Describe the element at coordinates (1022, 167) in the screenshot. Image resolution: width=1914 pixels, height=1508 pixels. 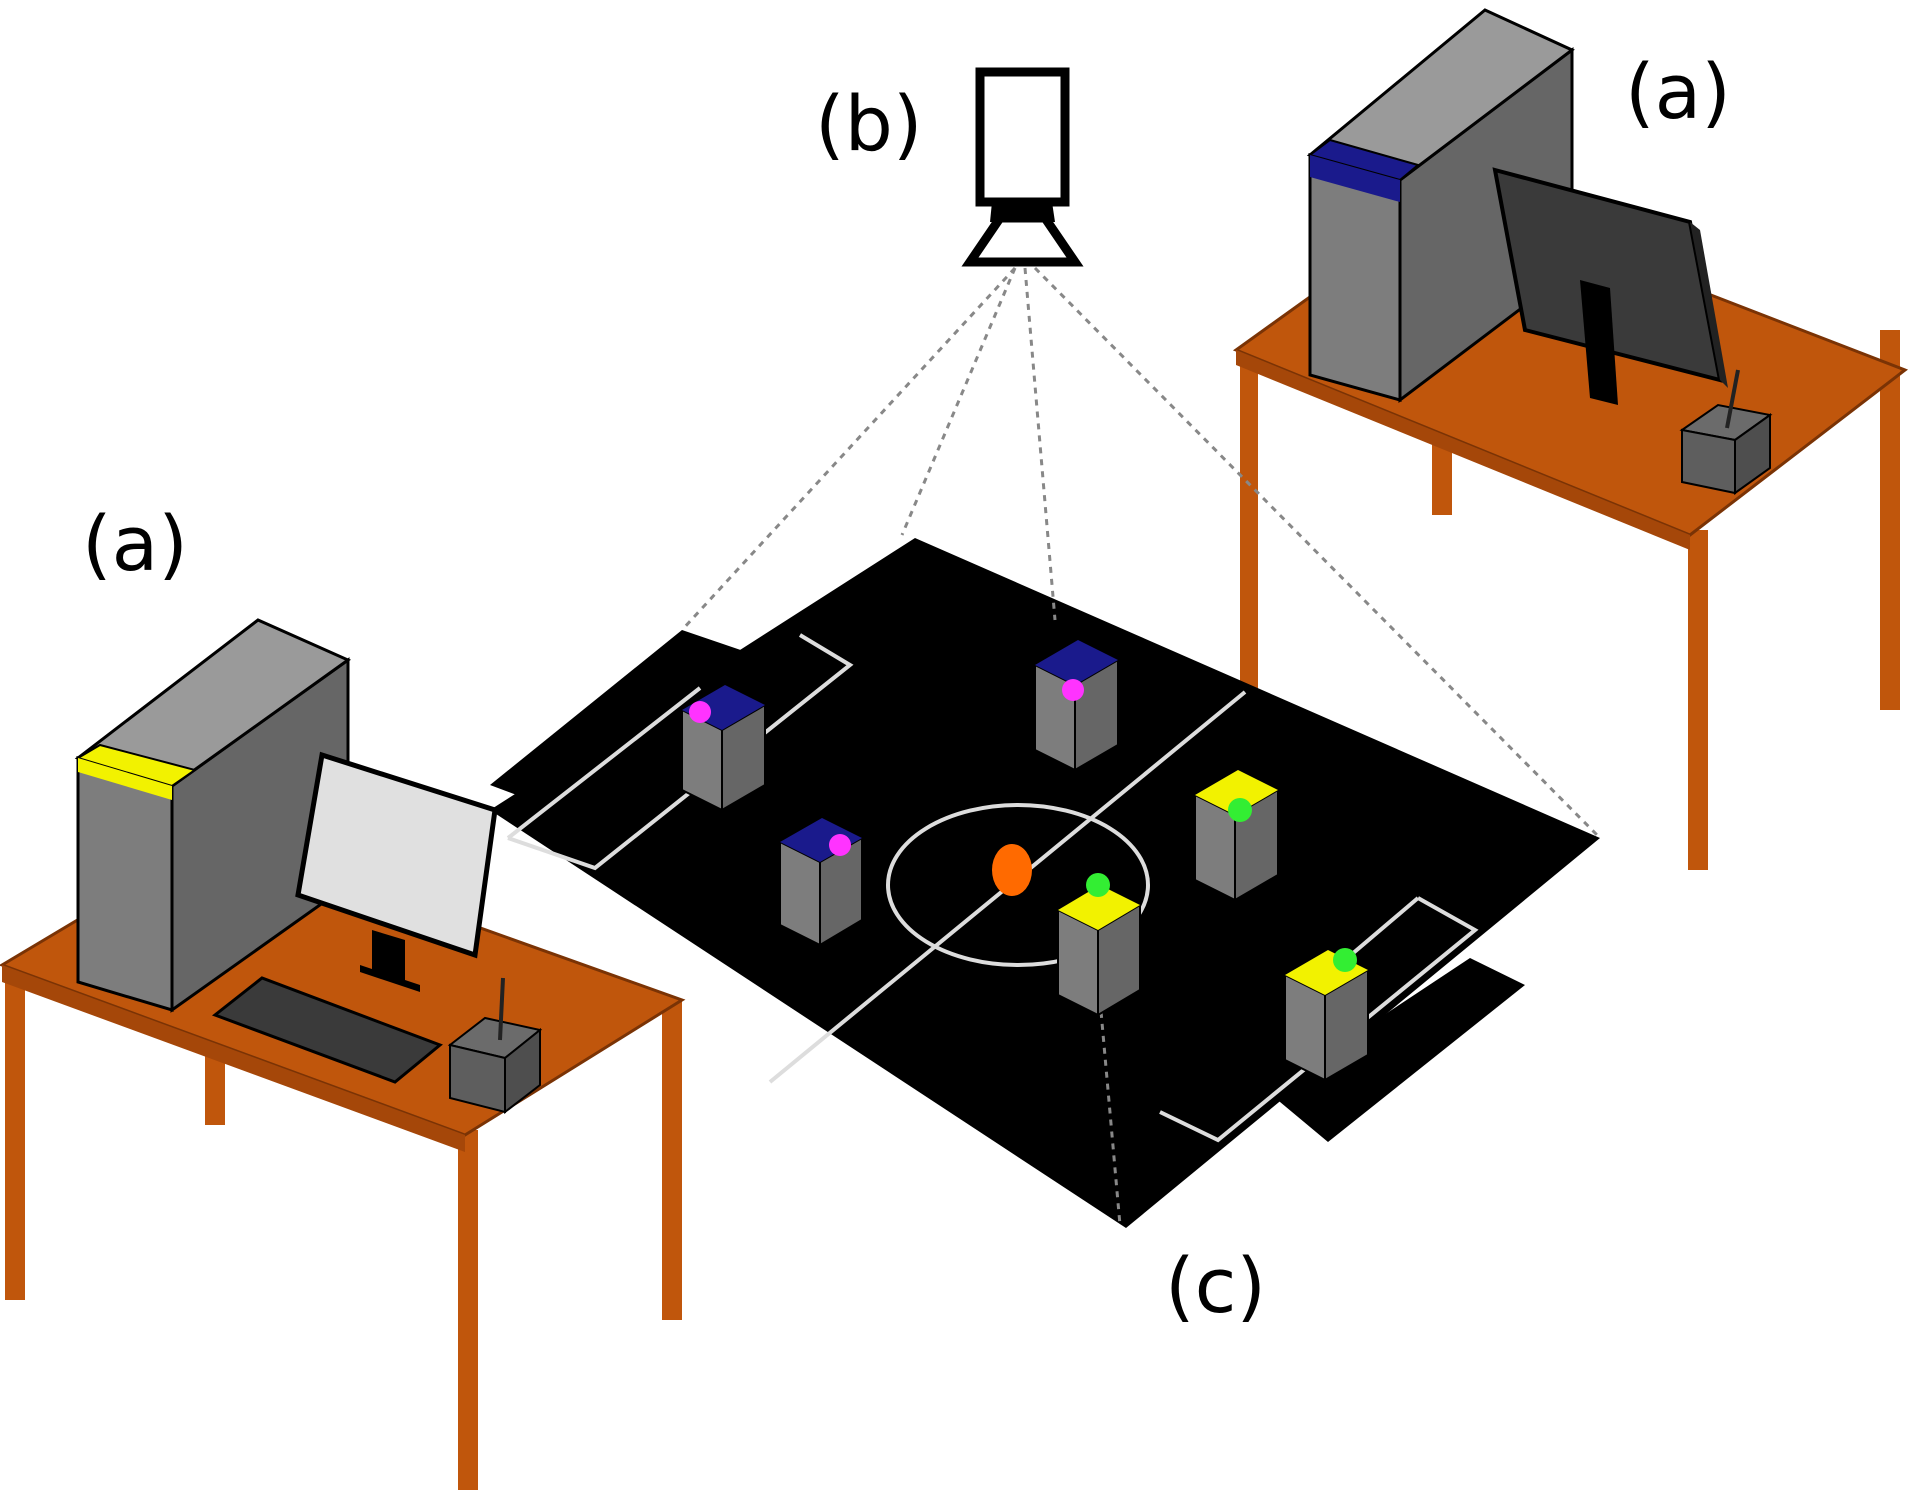
I see `camera-icon` at that location.